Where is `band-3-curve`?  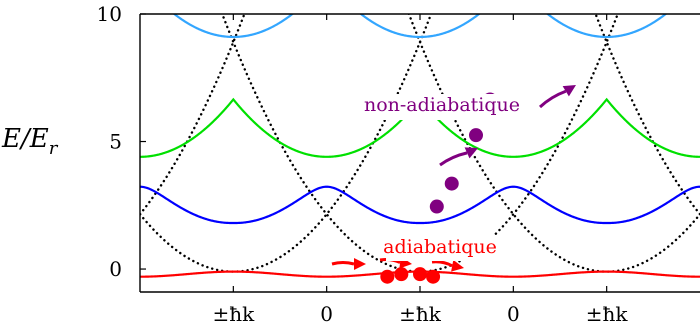 band-3-curve is located at coordinates (420, 26).